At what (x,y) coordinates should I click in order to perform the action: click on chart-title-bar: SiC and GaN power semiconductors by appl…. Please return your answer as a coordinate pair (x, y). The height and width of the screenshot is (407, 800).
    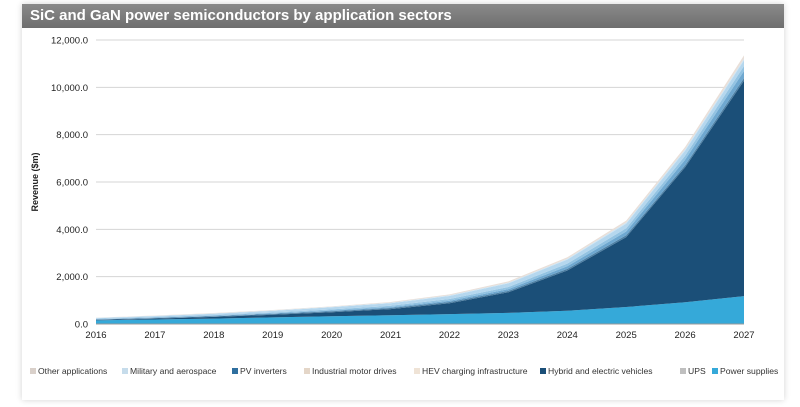
    Looking at the image, I should click on (403, 16).